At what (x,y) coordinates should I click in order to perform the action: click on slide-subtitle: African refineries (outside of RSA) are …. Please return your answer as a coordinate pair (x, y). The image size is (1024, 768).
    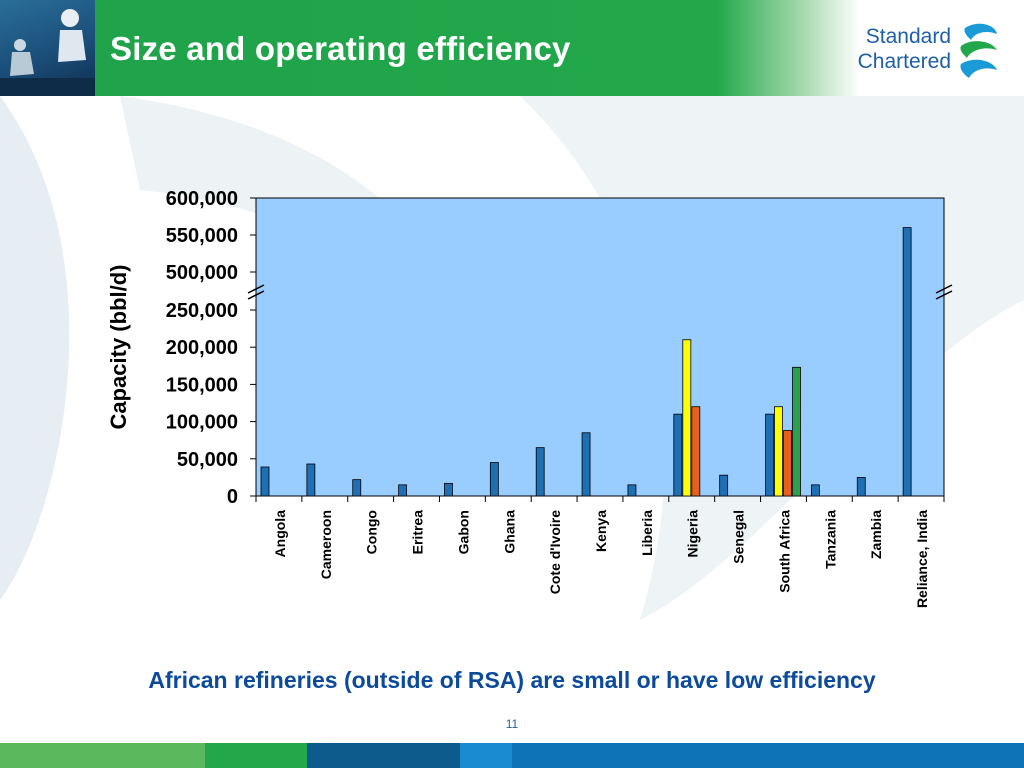
    Looking at the image, I should click on (512, 680).